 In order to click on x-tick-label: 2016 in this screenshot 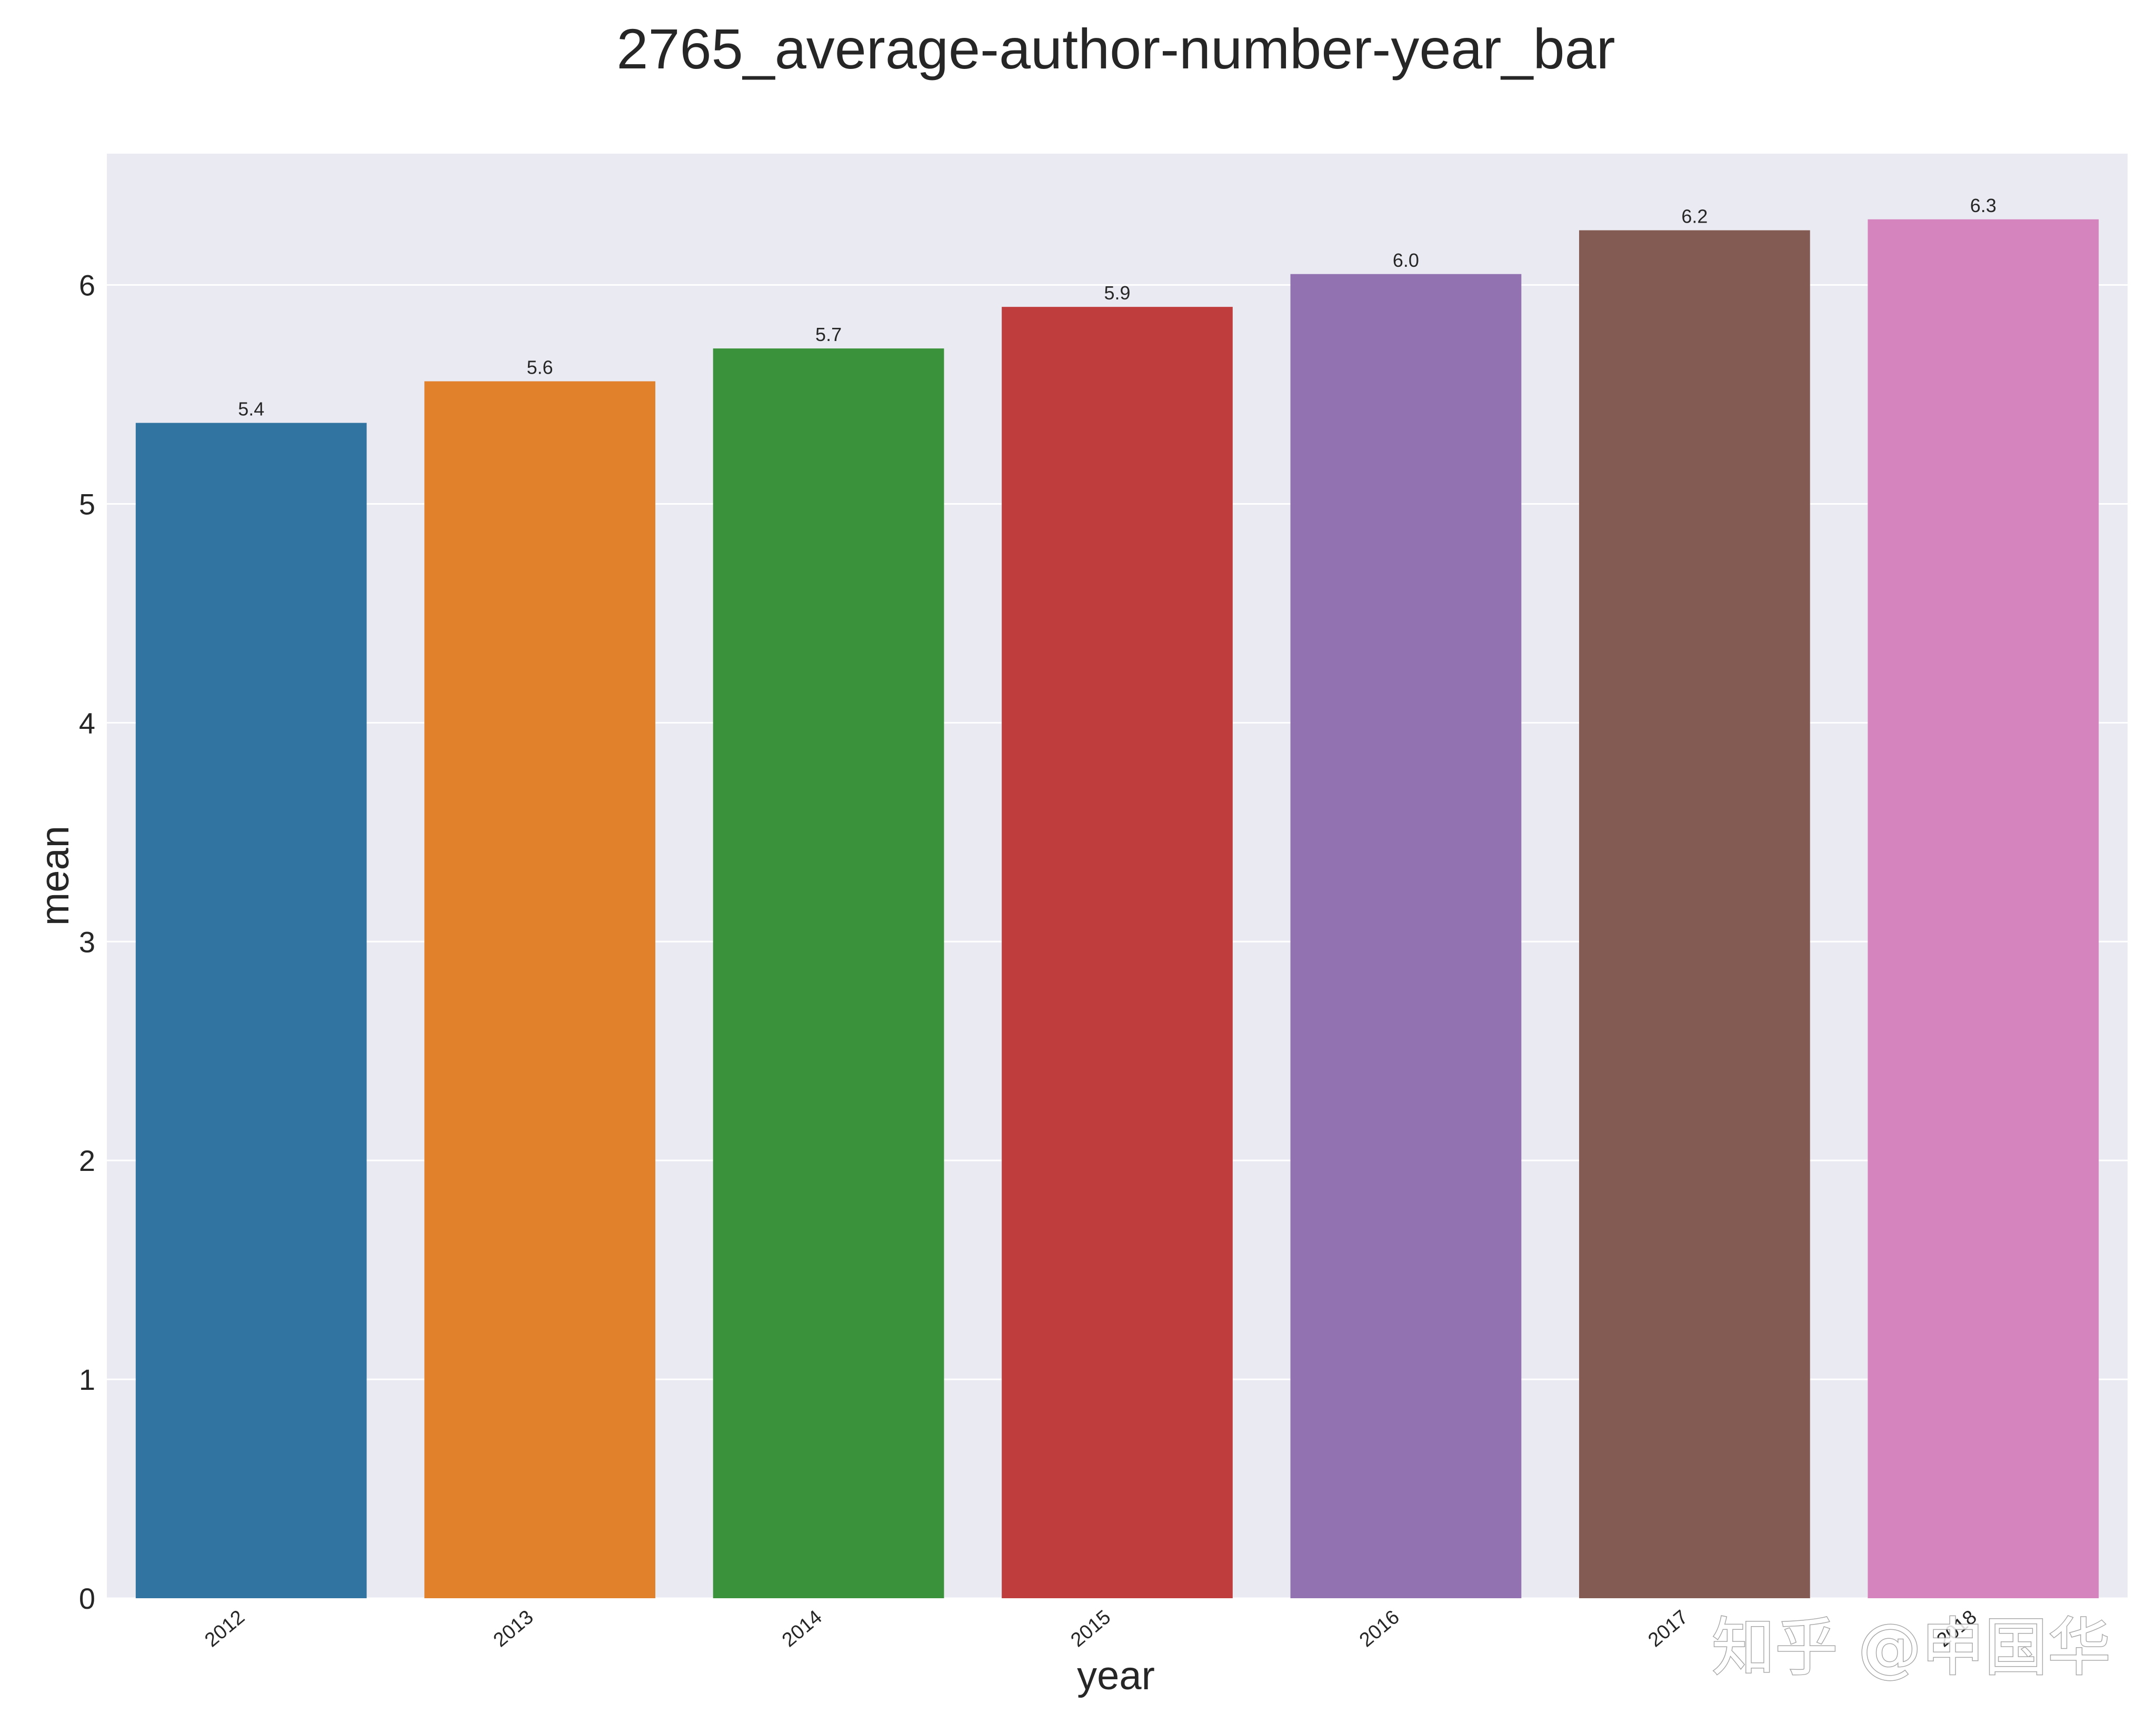, I will do `click(1379, 1629)`.